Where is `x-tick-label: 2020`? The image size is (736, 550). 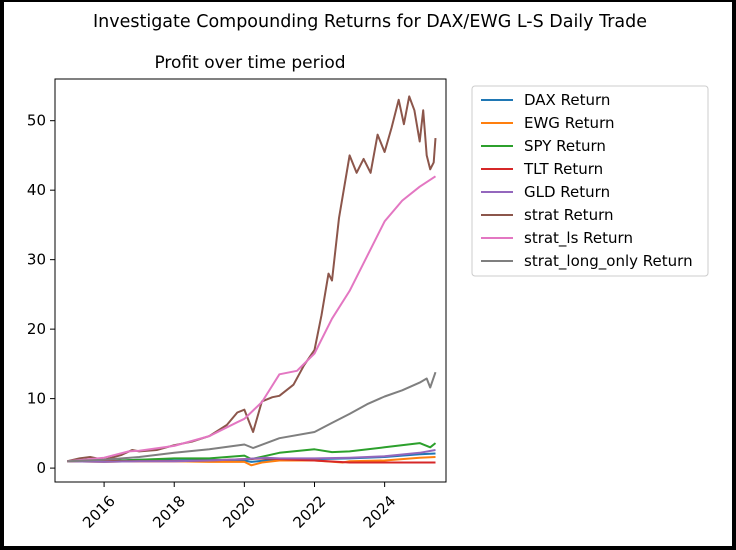 x-tick-label: 2020 is located at coordinates (239, 512).